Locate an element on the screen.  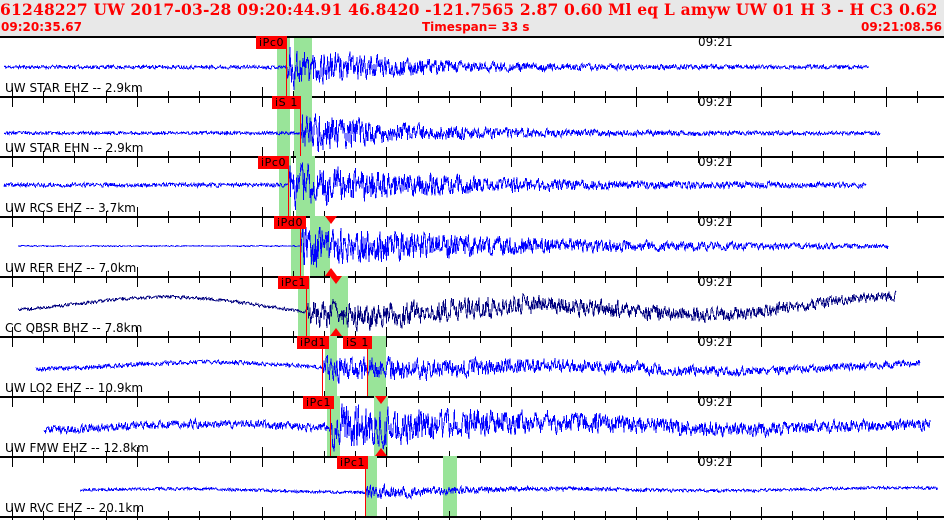
phase-pick-label: iPd0 is located at coordinates (290, 222).